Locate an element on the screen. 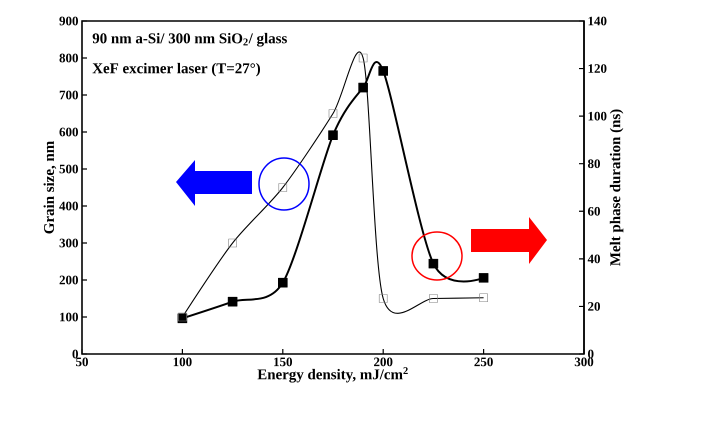 Image resolution: width=706 pixels, height=426 pixels. annotation: XeF excimer laser (T=27°) is located at coordinates (176, 69).